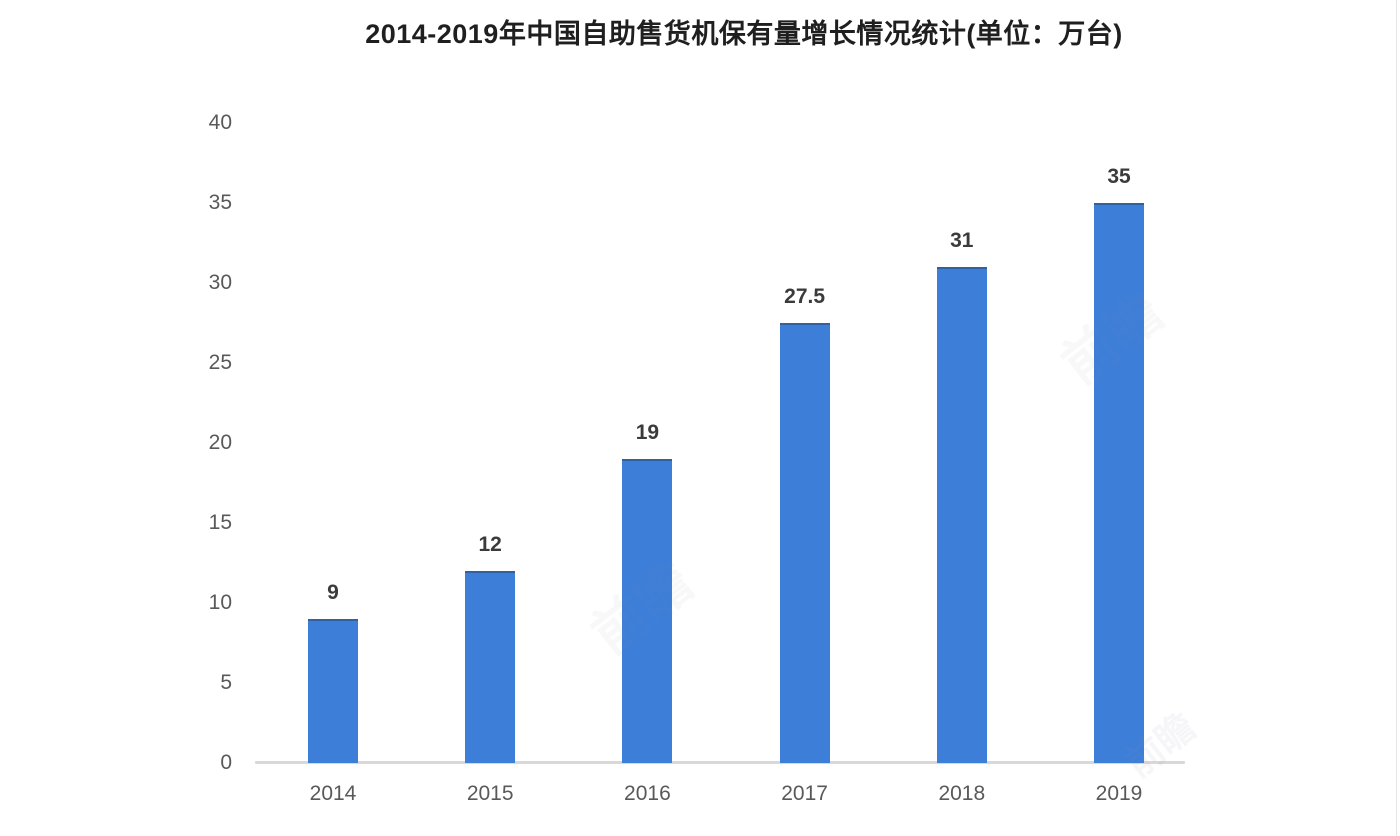 This screenshot has height=836, width=1400. What do you see at coordinates (333, 691) in the screenshot?
I see `bar-2014` at bounding box center [333, 691].